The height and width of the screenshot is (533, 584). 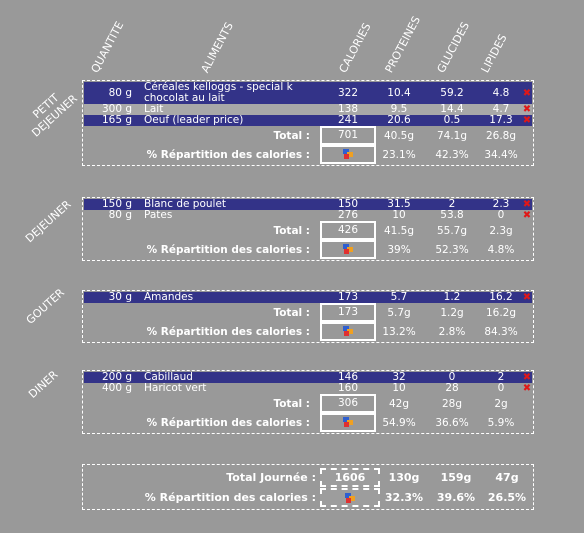 What do you see at coordinates (456, 477) in the screenshot?
I see `day-total-glucides: 159g` at bounding box center [456, 477].